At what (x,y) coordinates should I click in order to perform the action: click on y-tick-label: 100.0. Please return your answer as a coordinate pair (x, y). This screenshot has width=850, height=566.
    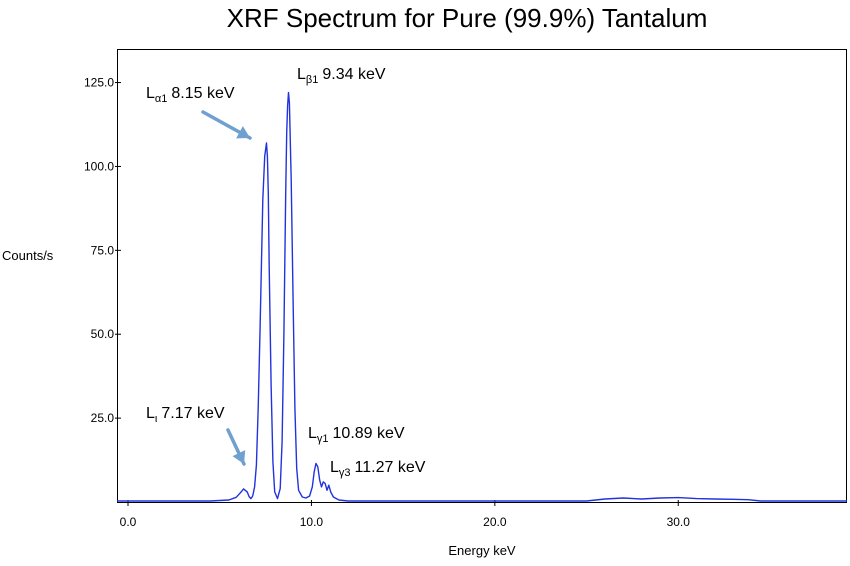
    Looking at the image, I should click on (99, 166).